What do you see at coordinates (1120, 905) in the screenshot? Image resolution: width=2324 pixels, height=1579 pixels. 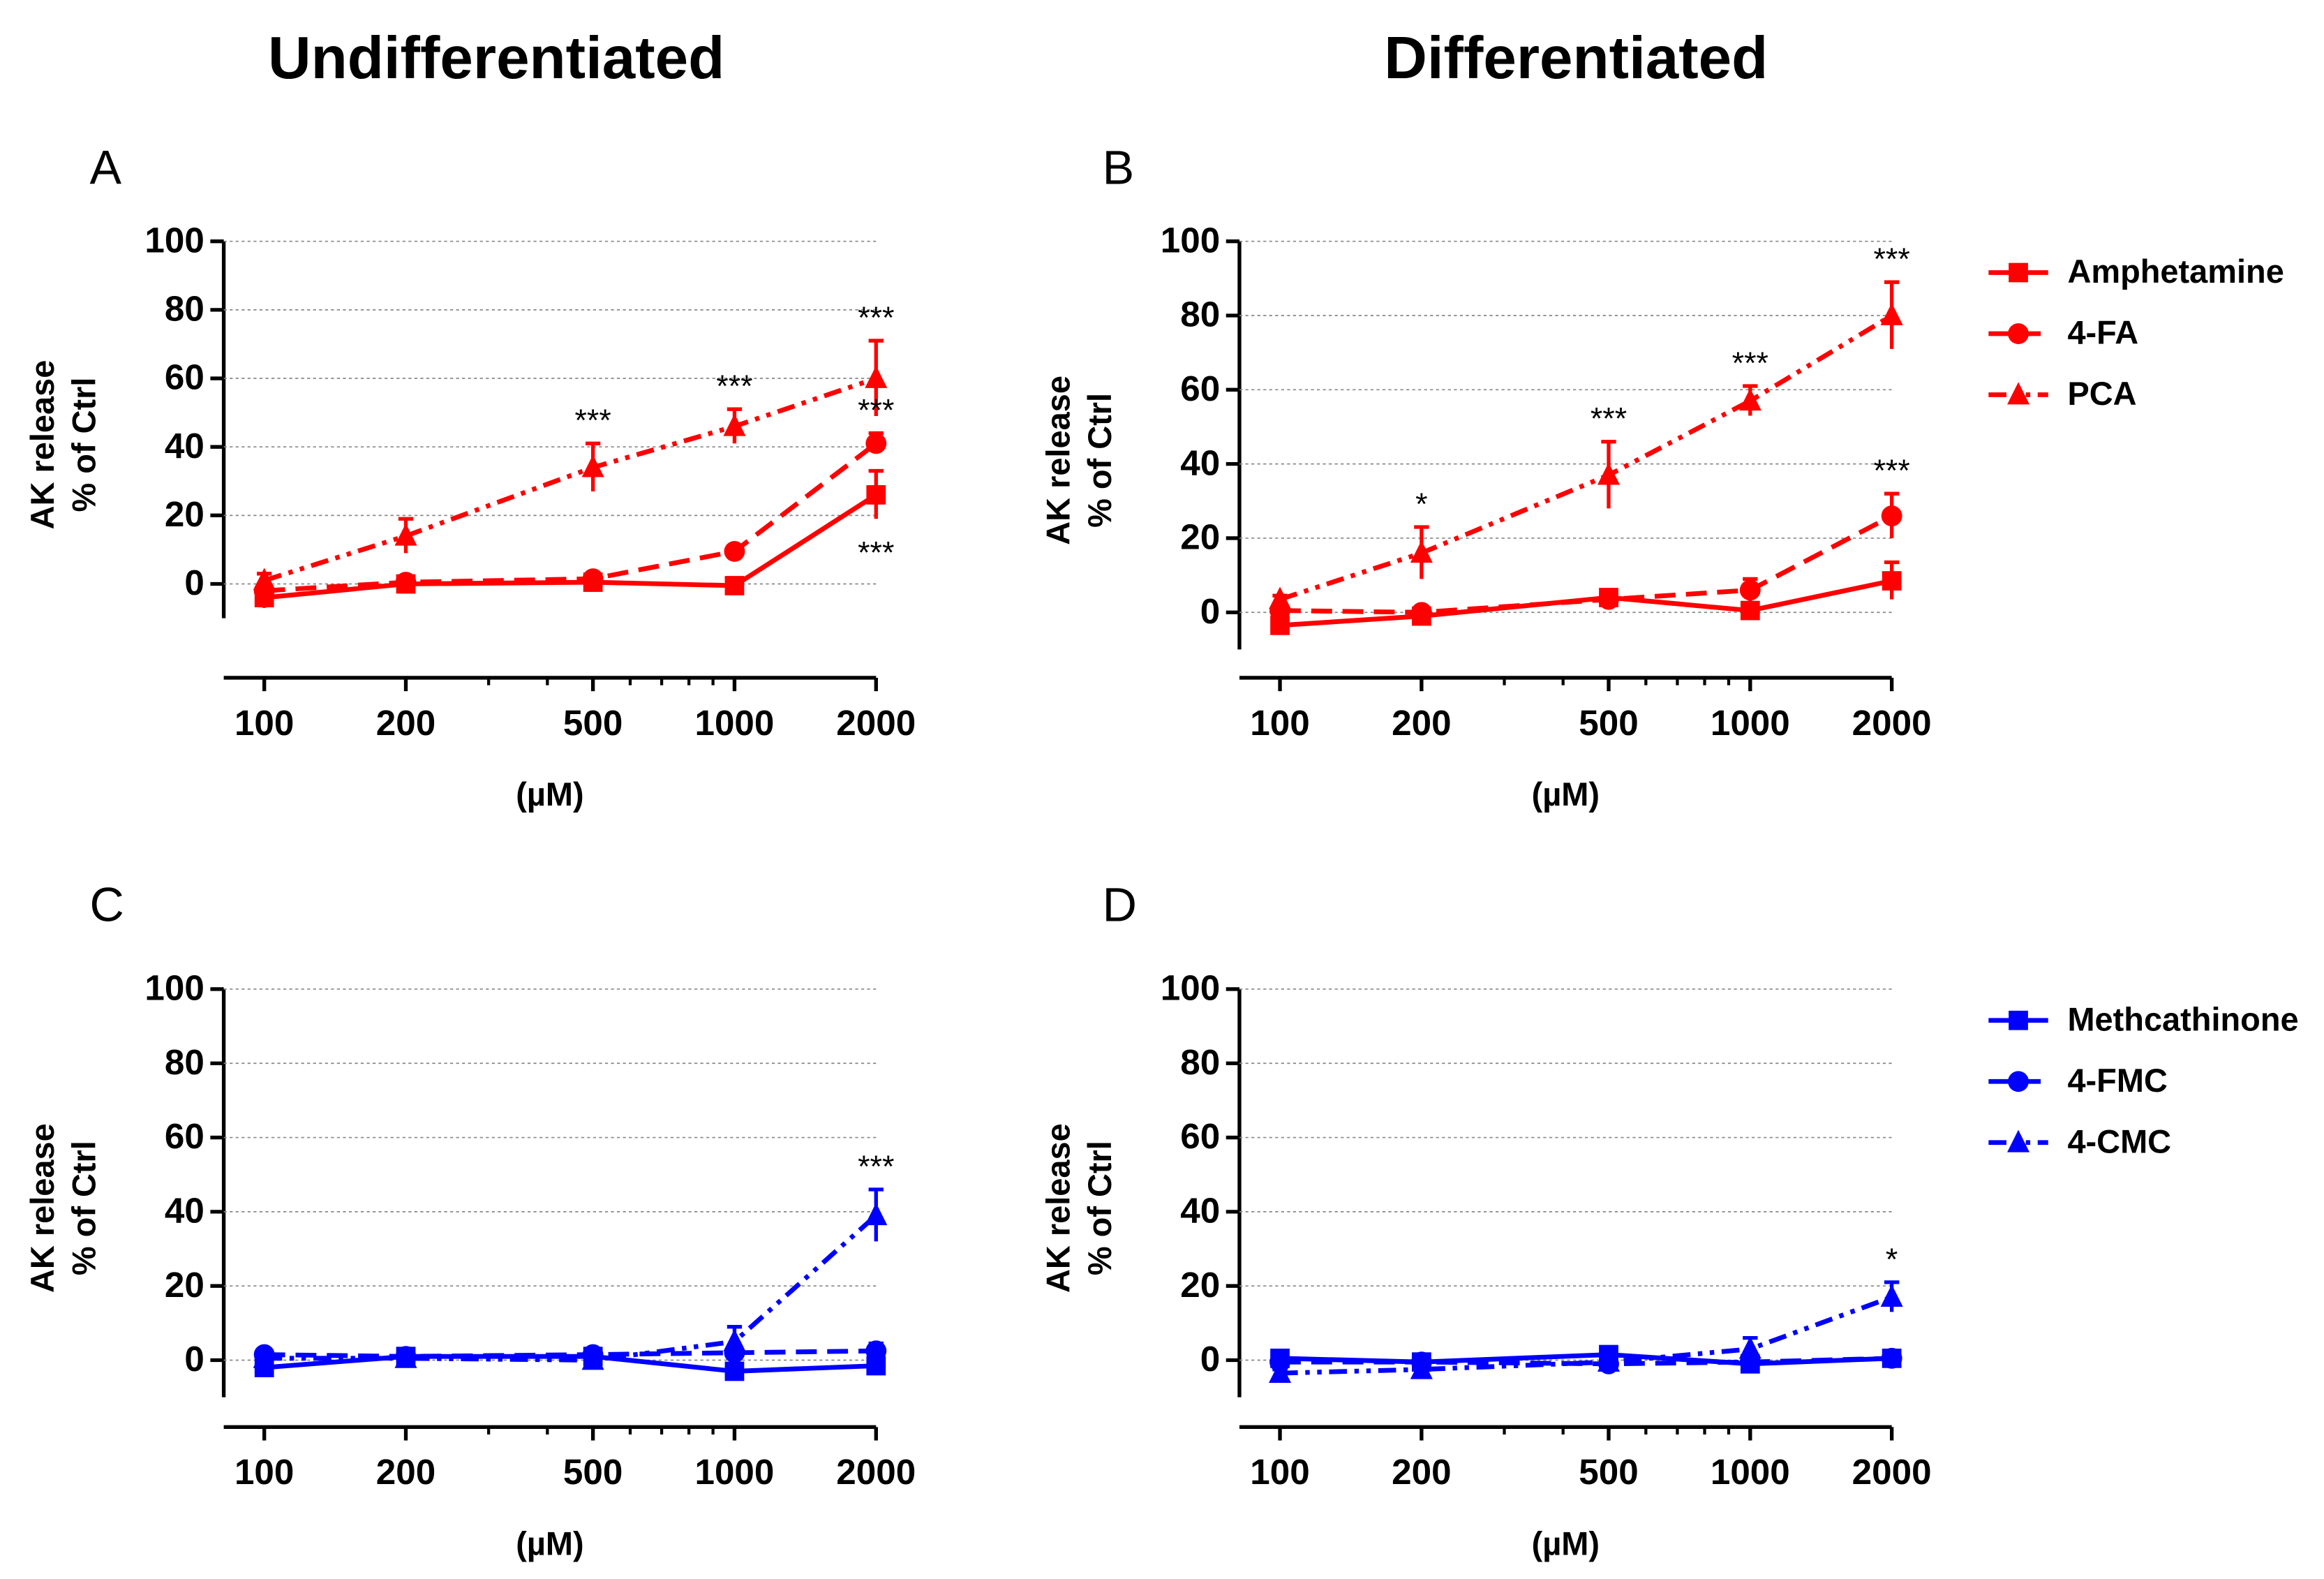 I see `panel-letter: D` at bounding box center [1120, 905].